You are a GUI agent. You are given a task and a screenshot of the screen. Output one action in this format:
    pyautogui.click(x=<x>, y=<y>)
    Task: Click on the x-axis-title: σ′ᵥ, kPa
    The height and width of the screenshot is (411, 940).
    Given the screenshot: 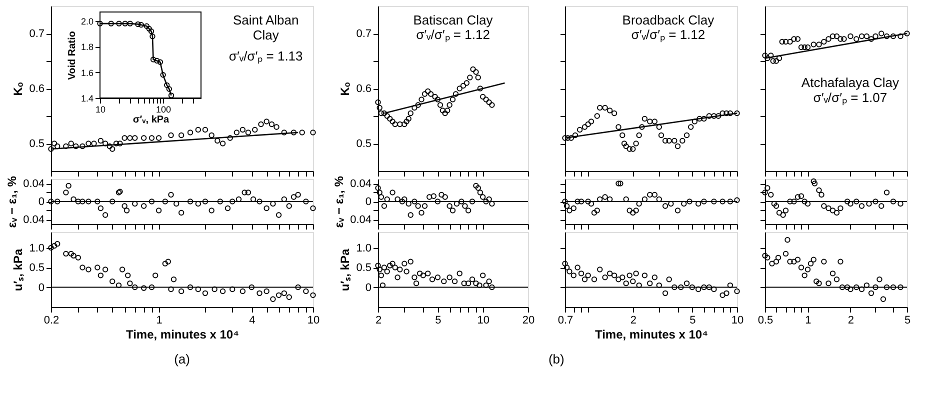 What is the action you would take?
    pyautogui.click(x=151, y=120)
    